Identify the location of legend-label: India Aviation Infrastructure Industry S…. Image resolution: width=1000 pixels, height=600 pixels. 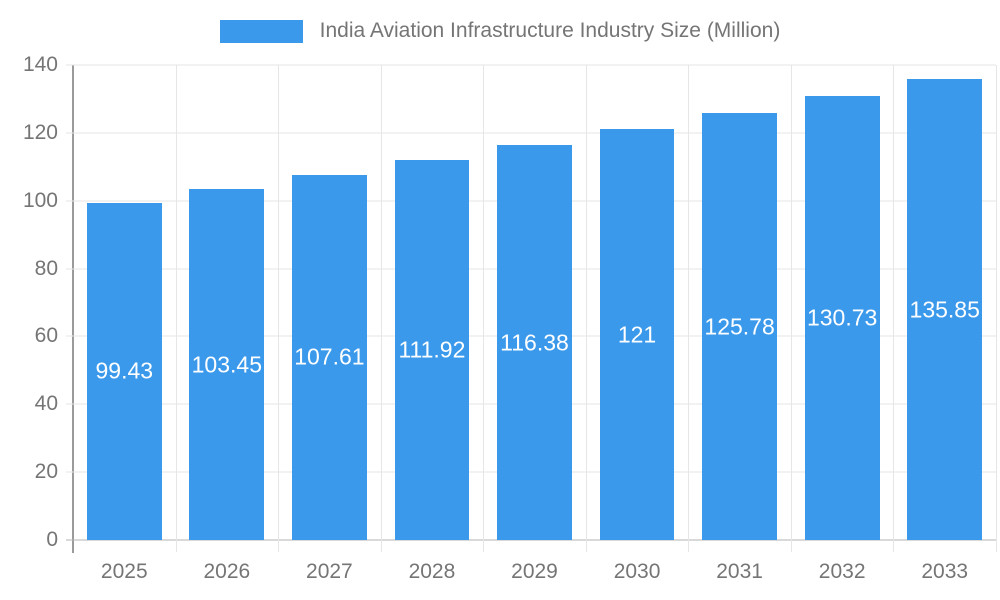
(550, 30).